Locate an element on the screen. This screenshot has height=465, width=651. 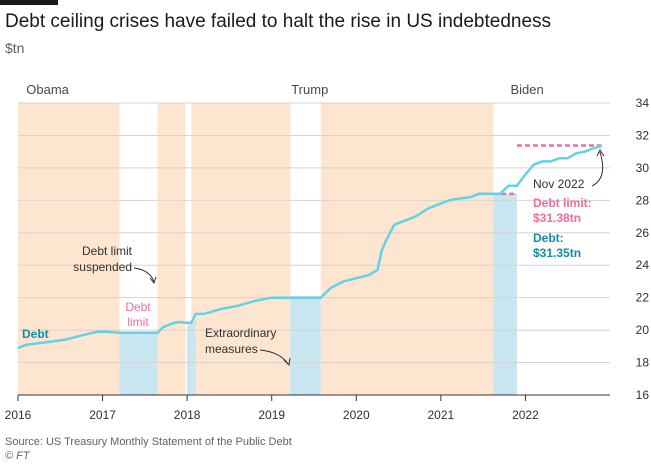
suspended-arrowhead is located at coordinates (153, 280).